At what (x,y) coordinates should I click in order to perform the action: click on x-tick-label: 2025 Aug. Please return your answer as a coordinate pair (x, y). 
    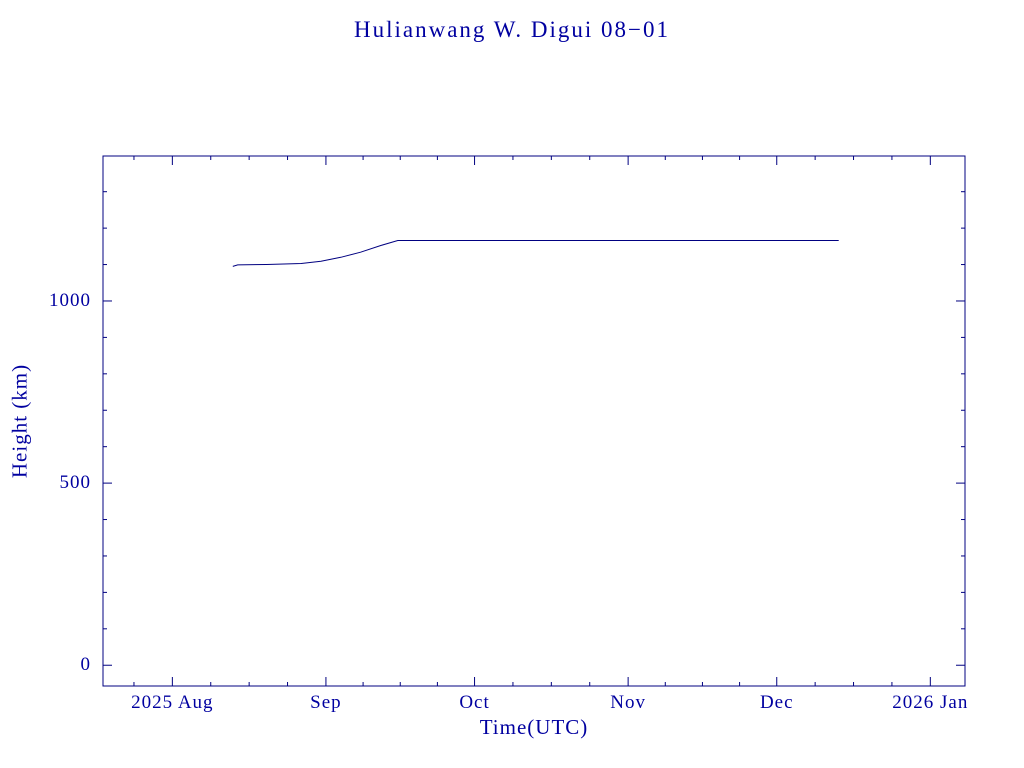
    Looking at the image, I should click on (172, 702).